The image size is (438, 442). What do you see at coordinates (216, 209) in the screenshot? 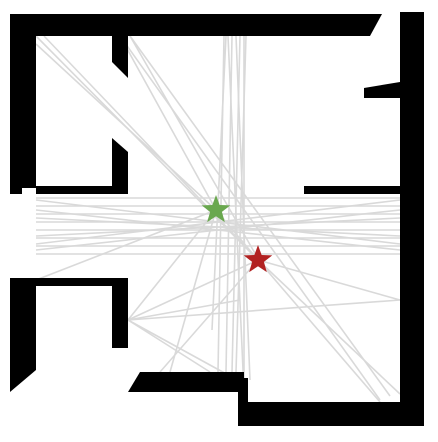
I see `start-marker` at bounding box center [216, 209].